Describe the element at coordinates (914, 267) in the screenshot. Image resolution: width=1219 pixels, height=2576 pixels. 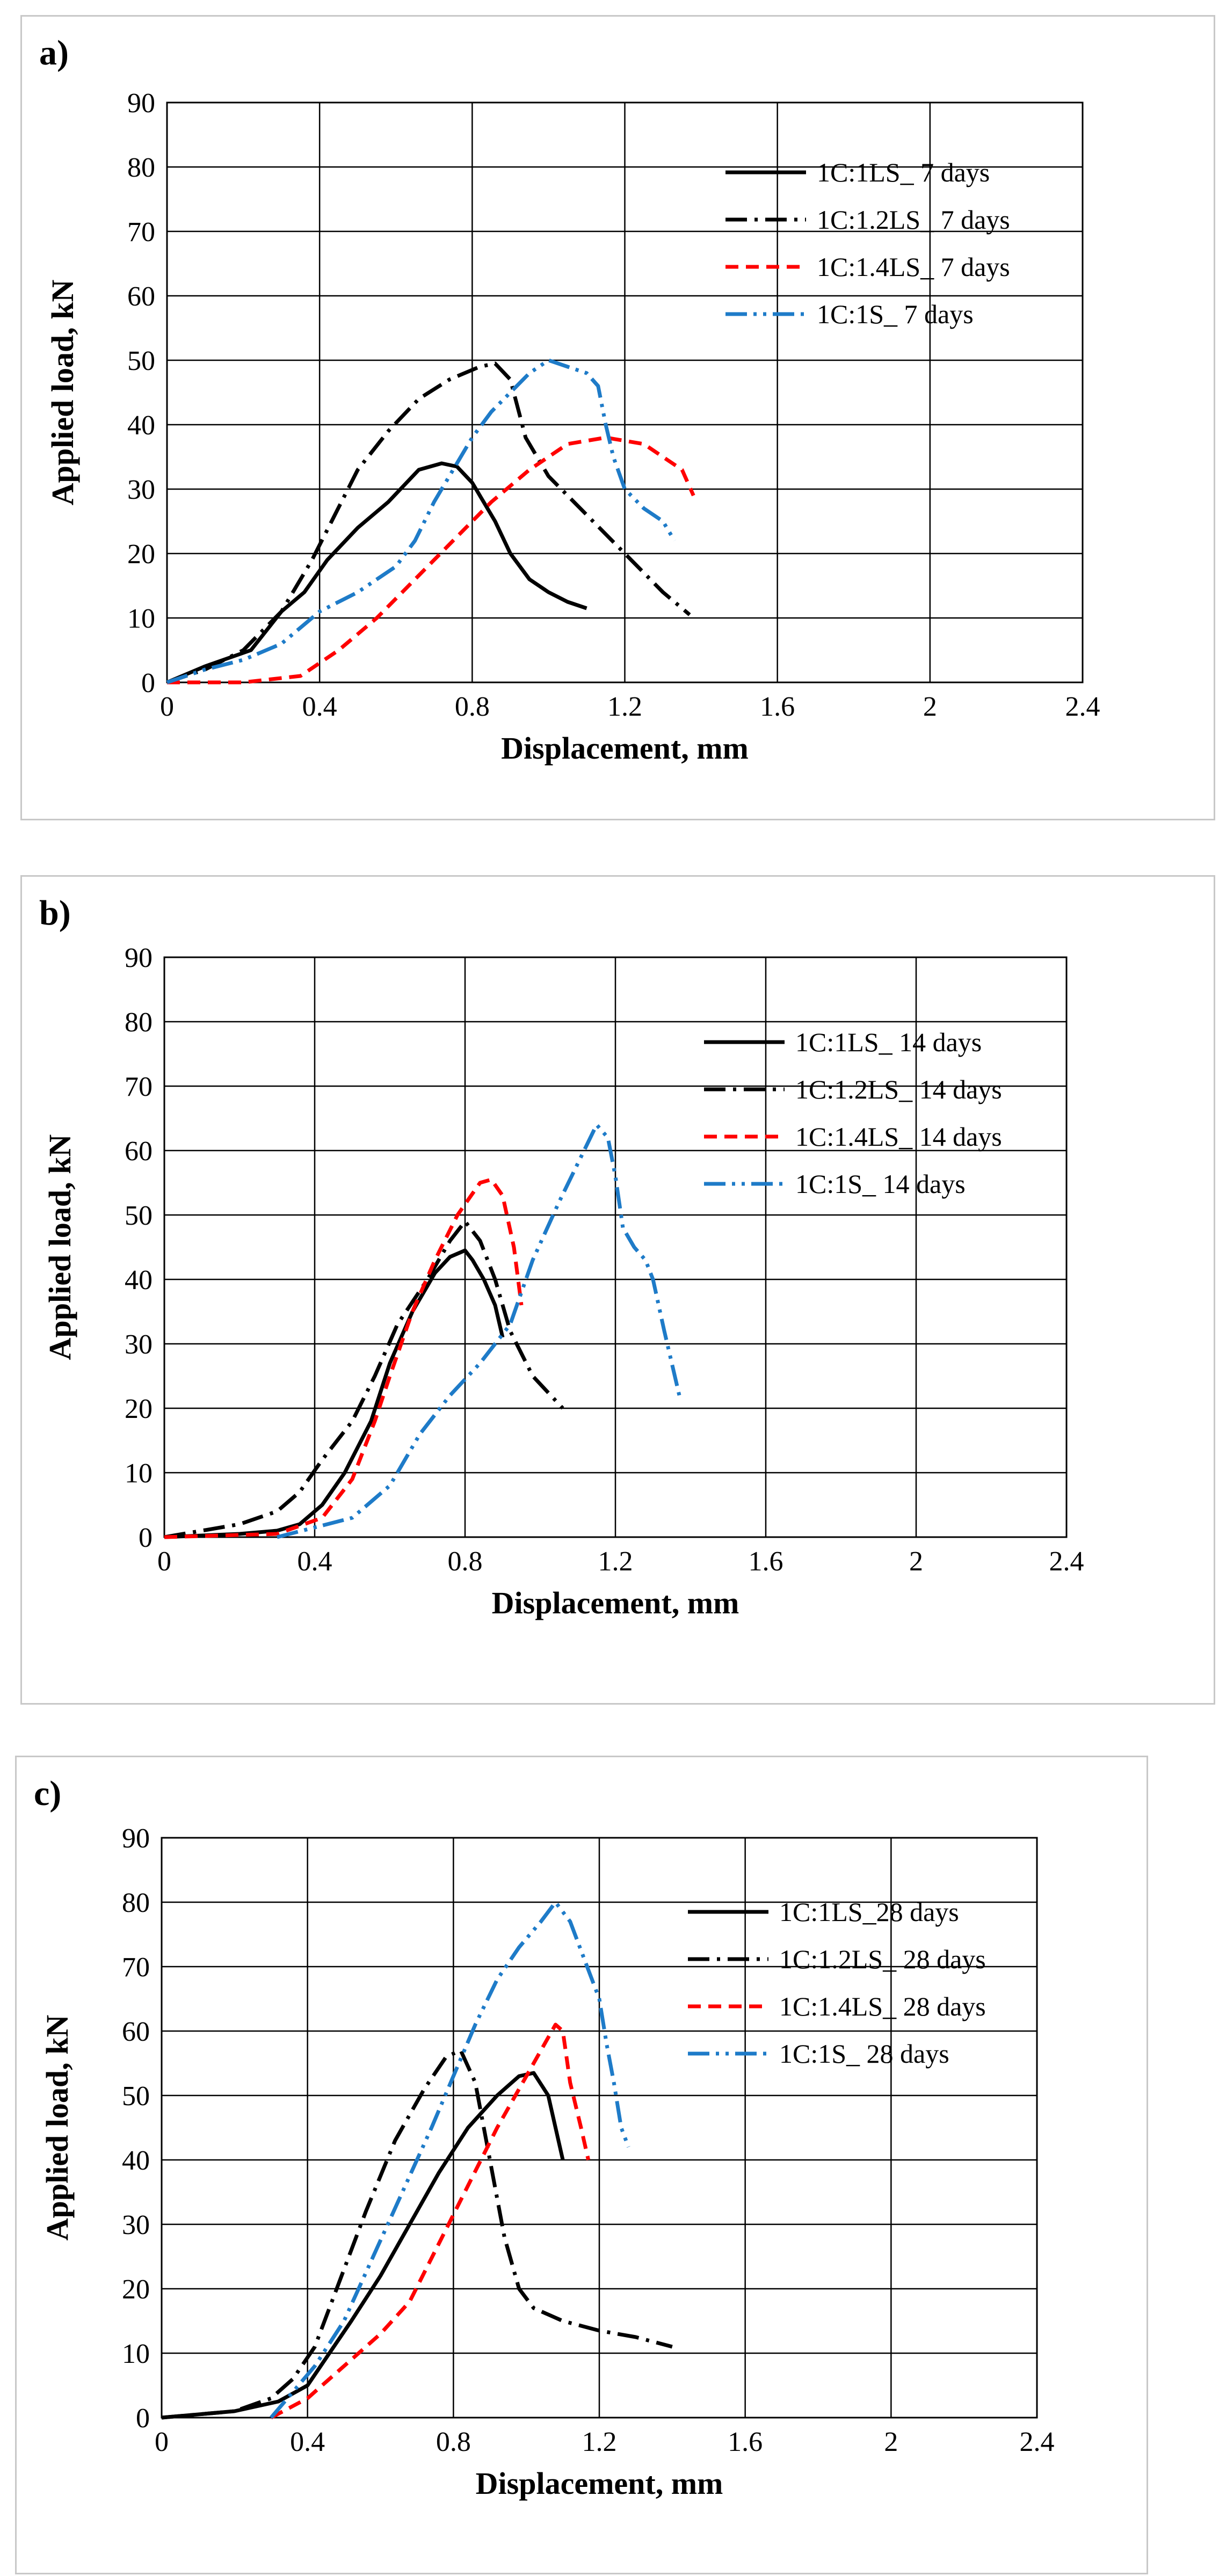
I see `legend-label-3: 1C:1.4LS_ 7 days` at that location.